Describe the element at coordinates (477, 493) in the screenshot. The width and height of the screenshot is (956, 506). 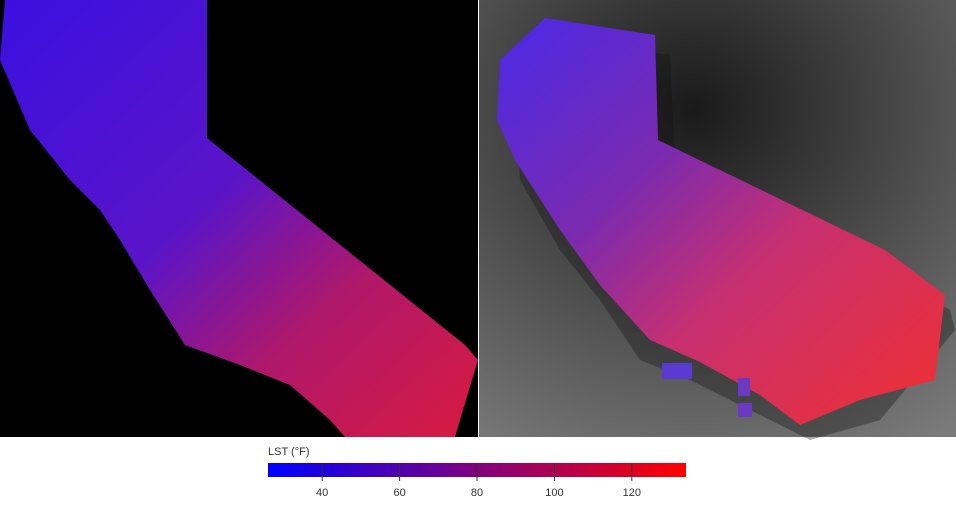
I see `colorbar-tick-label: 80` at that location.